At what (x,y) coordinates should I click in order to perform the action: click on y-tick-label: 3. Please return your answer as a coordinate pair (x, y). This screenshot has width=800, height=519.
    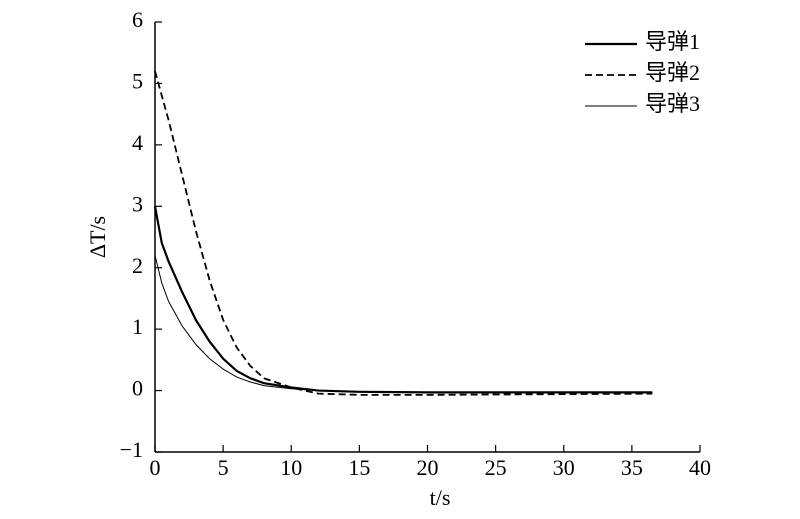
    Looking at the image, I should click on (137, 203).